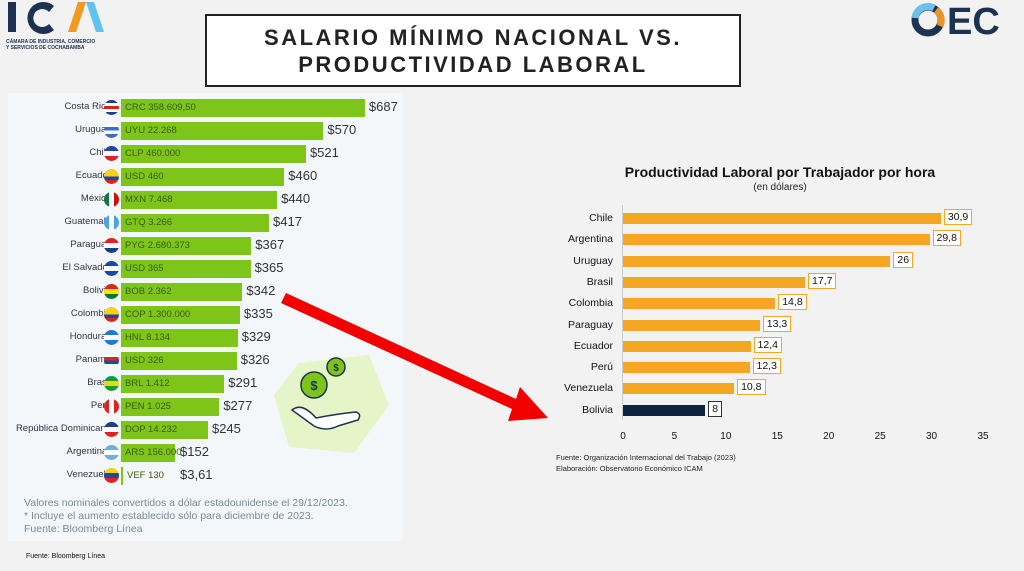  Describe the element at coordinates (829, 436) in the screenshot. I see `x-tick-label: 20` at that location.